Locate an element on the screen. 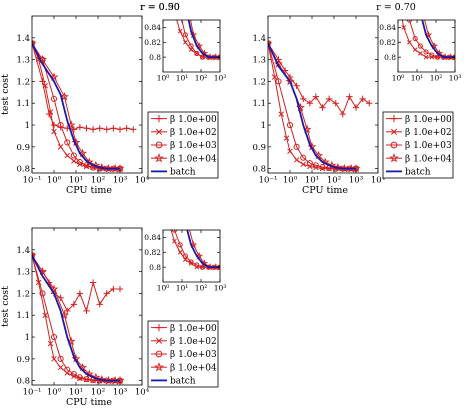 The width and height of the screenshot is (474, 413). panel-2-main-ytick-label: 1 is located at coordinates (27, 338).